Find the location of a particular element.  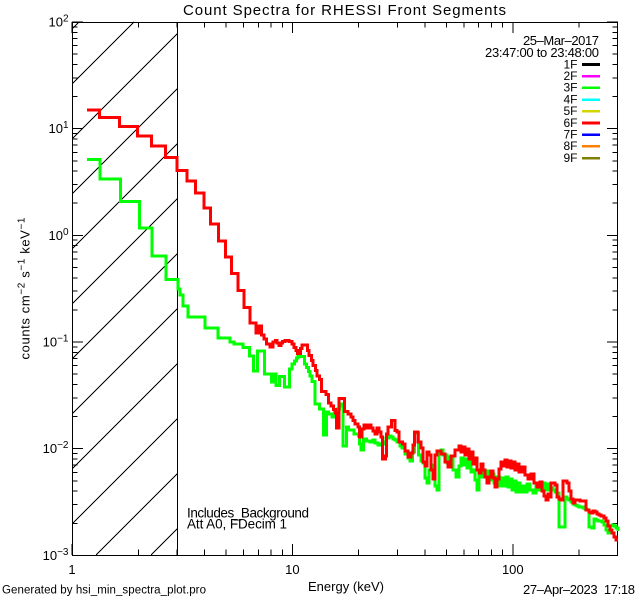

svg-text: 1 is located at coordinates (71, 569).